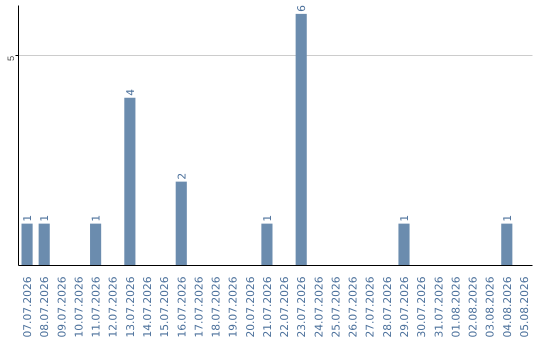  I want to click on x-tick-label: 25.07.2026, so click(335, 307).